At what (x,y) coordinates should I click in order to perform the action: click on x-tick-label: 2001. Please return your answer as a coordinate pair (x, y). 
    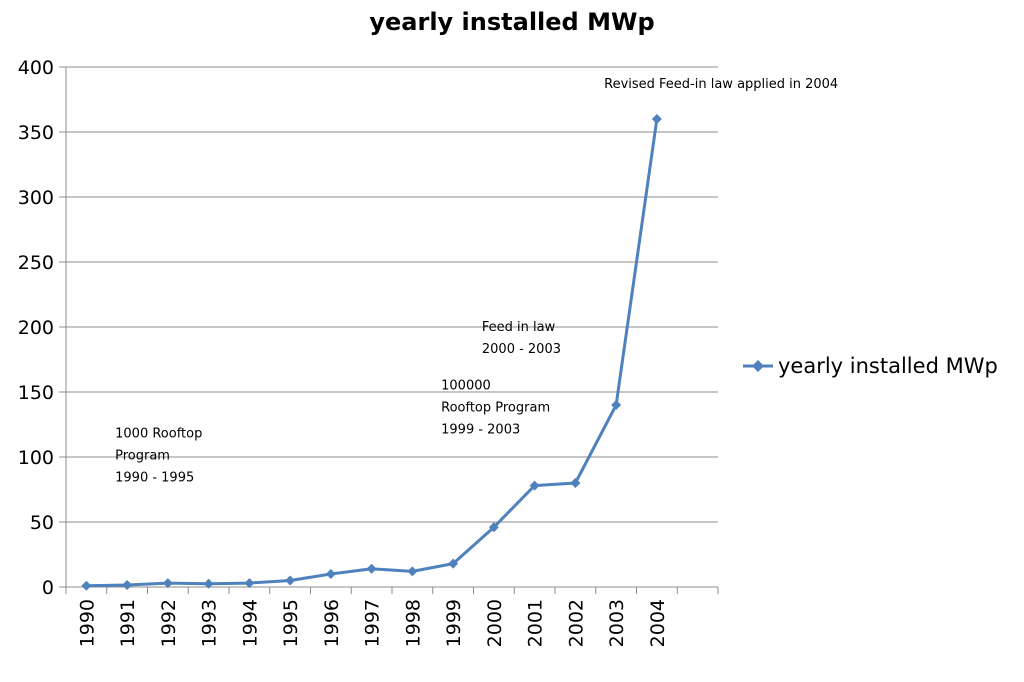
    Looking at the image, I should click on (536, 623).